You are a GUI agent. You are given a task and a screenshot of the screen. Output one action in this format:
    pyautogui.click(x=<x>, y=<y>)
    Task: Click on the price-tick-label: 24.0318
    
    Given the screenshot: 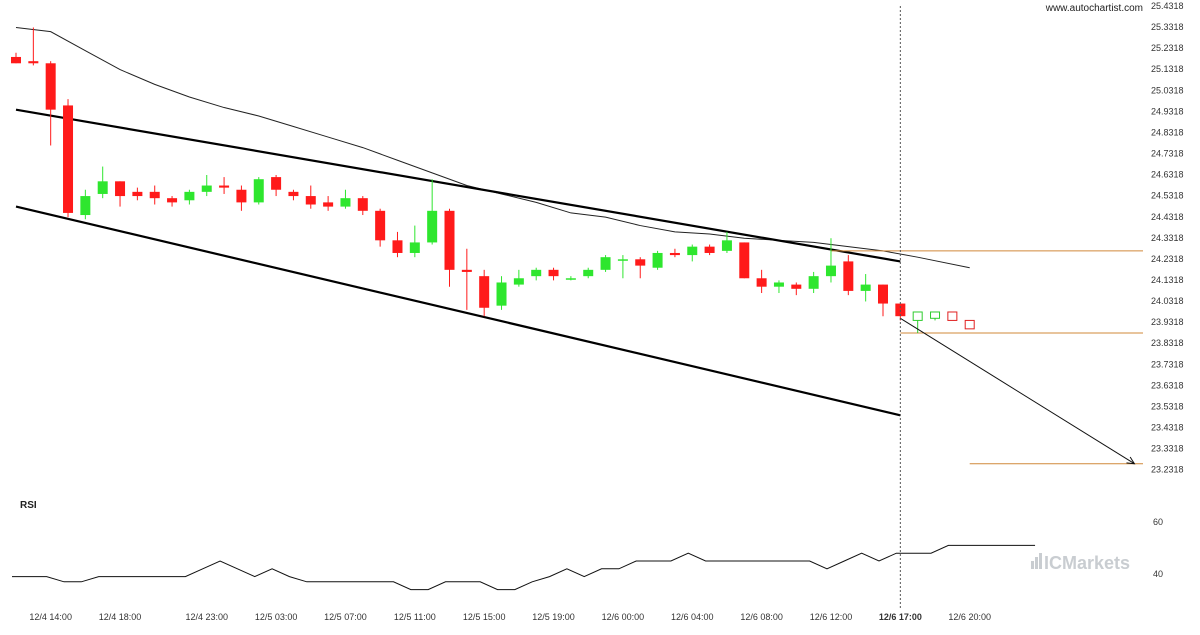 What is the action you would take?
    pyautogui.click(x=1167, y=301)
    